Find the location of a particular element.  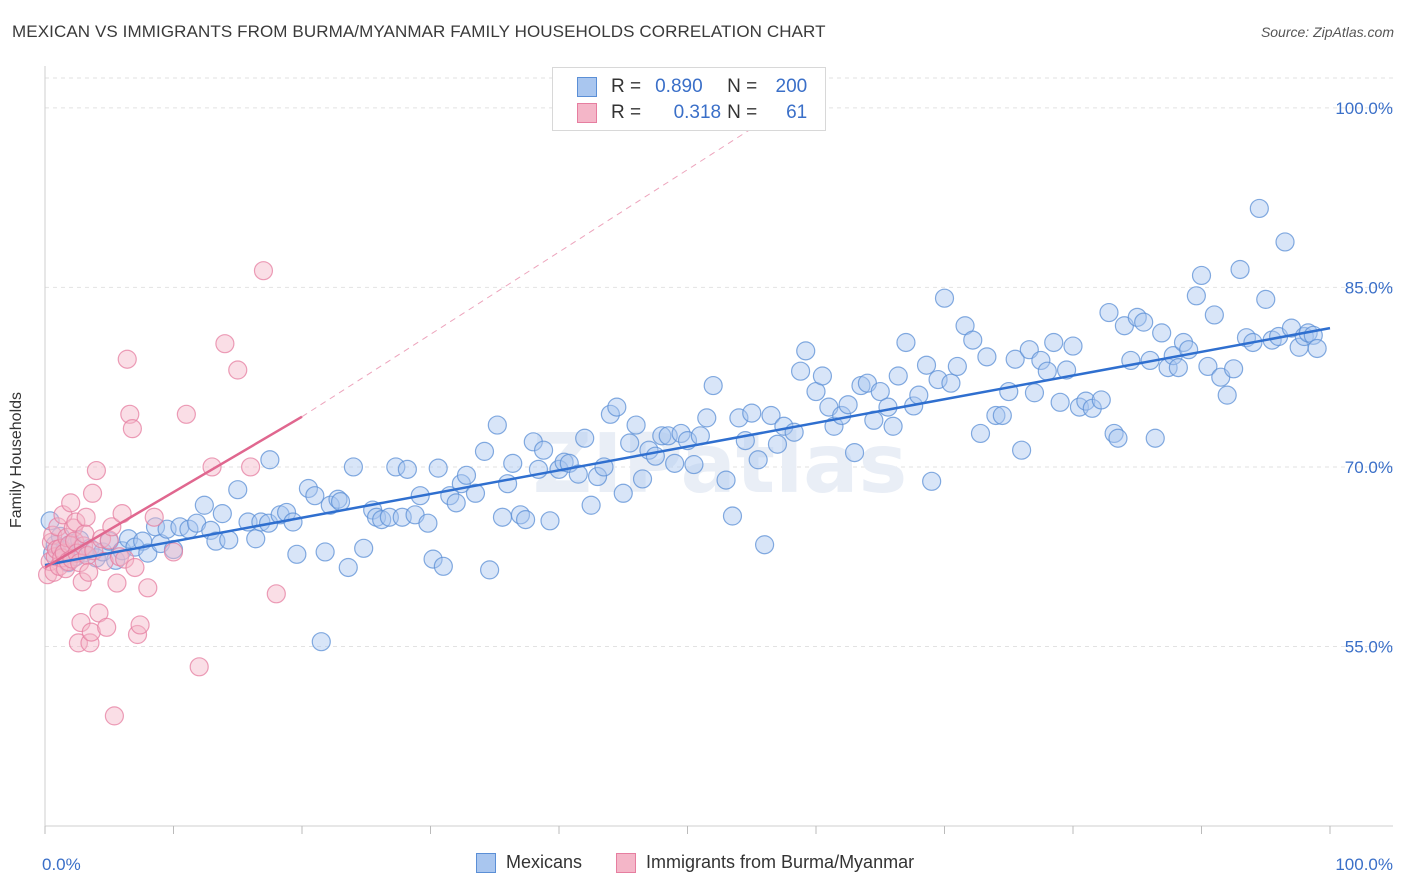

legend-label: Immigrants from Burma/Myanmar is located at coordinates (780, 862).